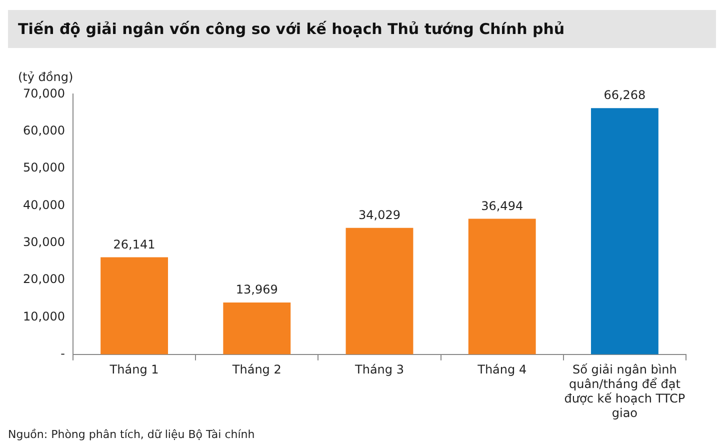 This screenshot has width=726, height=448. Describe the element at coordinates (625, 95) in the screenshot. I see `data-label: 66,268` at that location.